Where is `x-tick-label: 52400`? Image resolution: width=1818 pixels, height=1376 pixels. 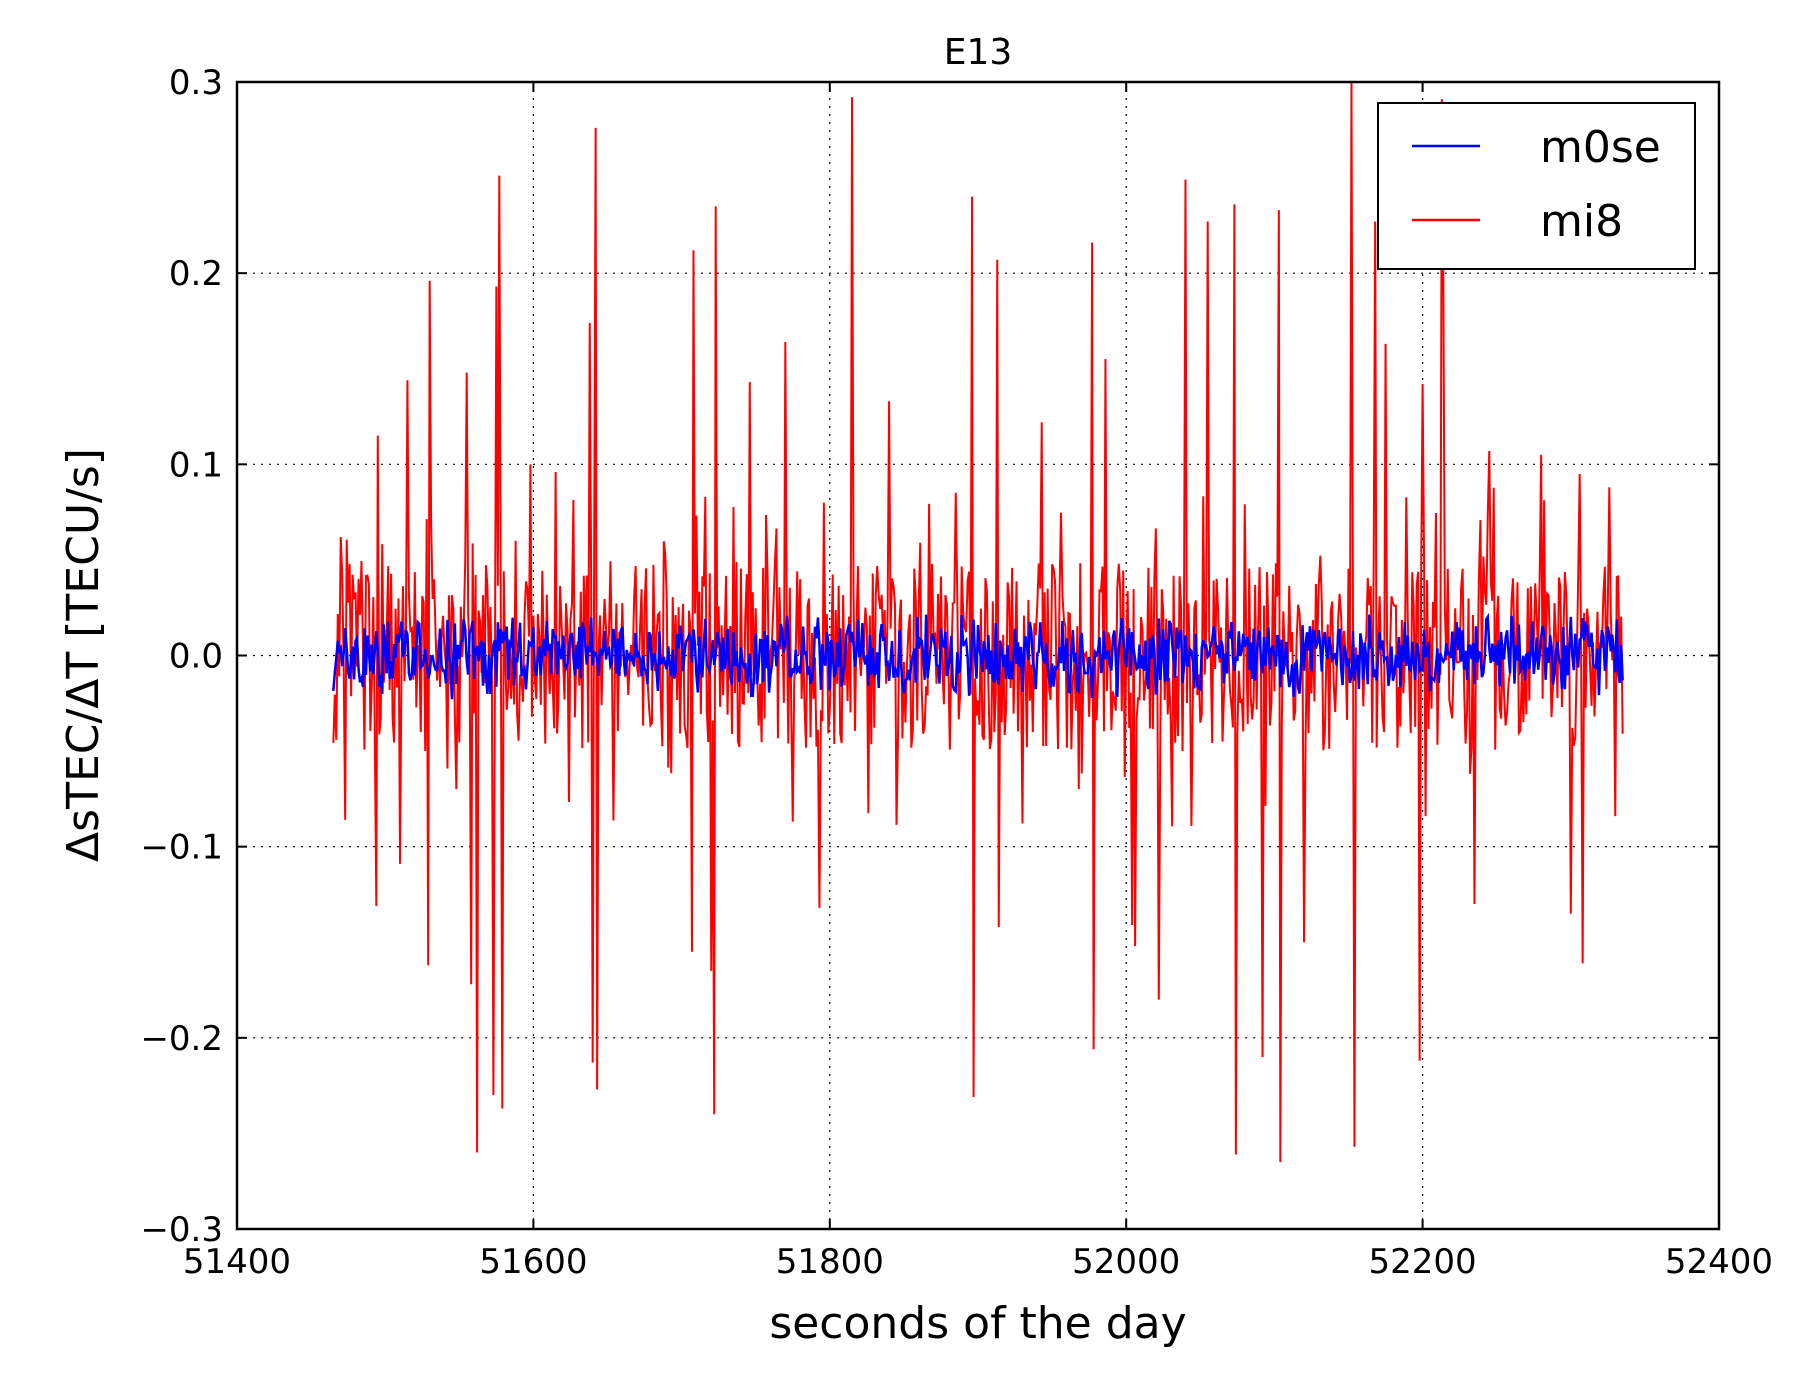 x-tick-label: 52400 is located at coordinates (1719, 1262).